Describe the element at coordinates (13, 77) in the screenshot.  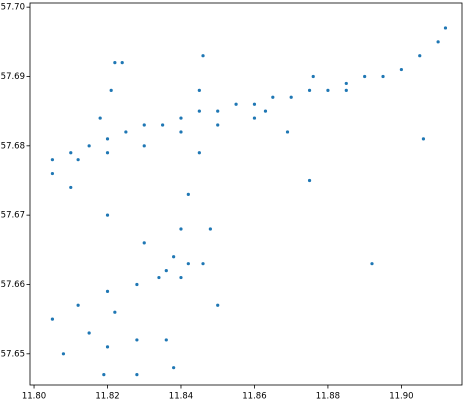
I see `y-tick-label: 57.69` at that location.